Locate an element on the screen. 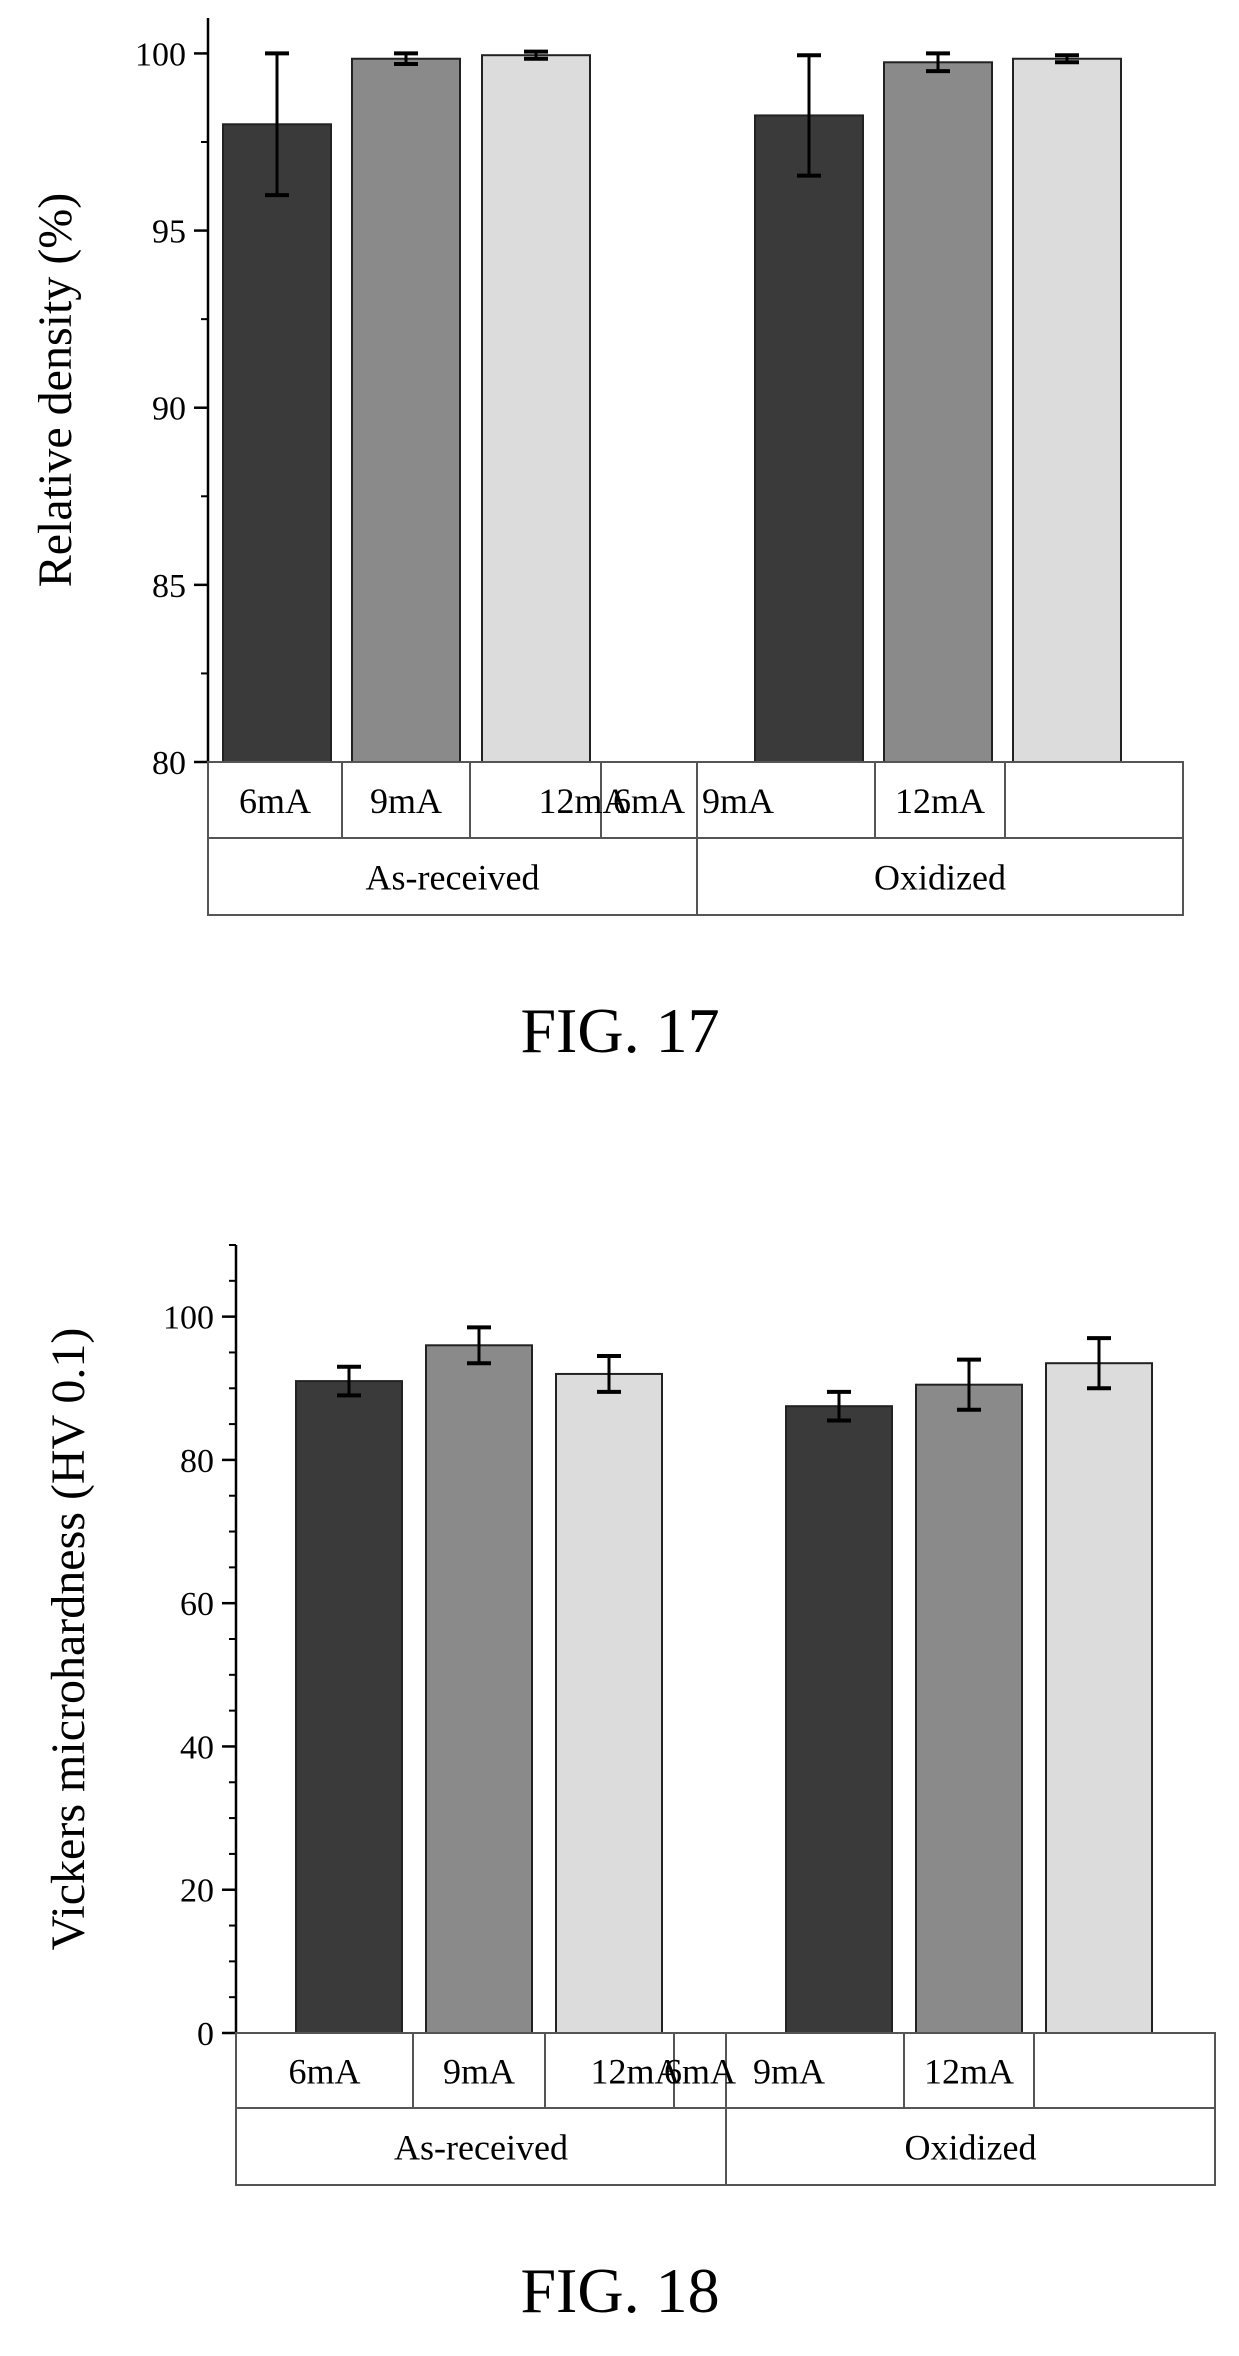  y-tick-label: 0 is located at coordinates (205, 2034).